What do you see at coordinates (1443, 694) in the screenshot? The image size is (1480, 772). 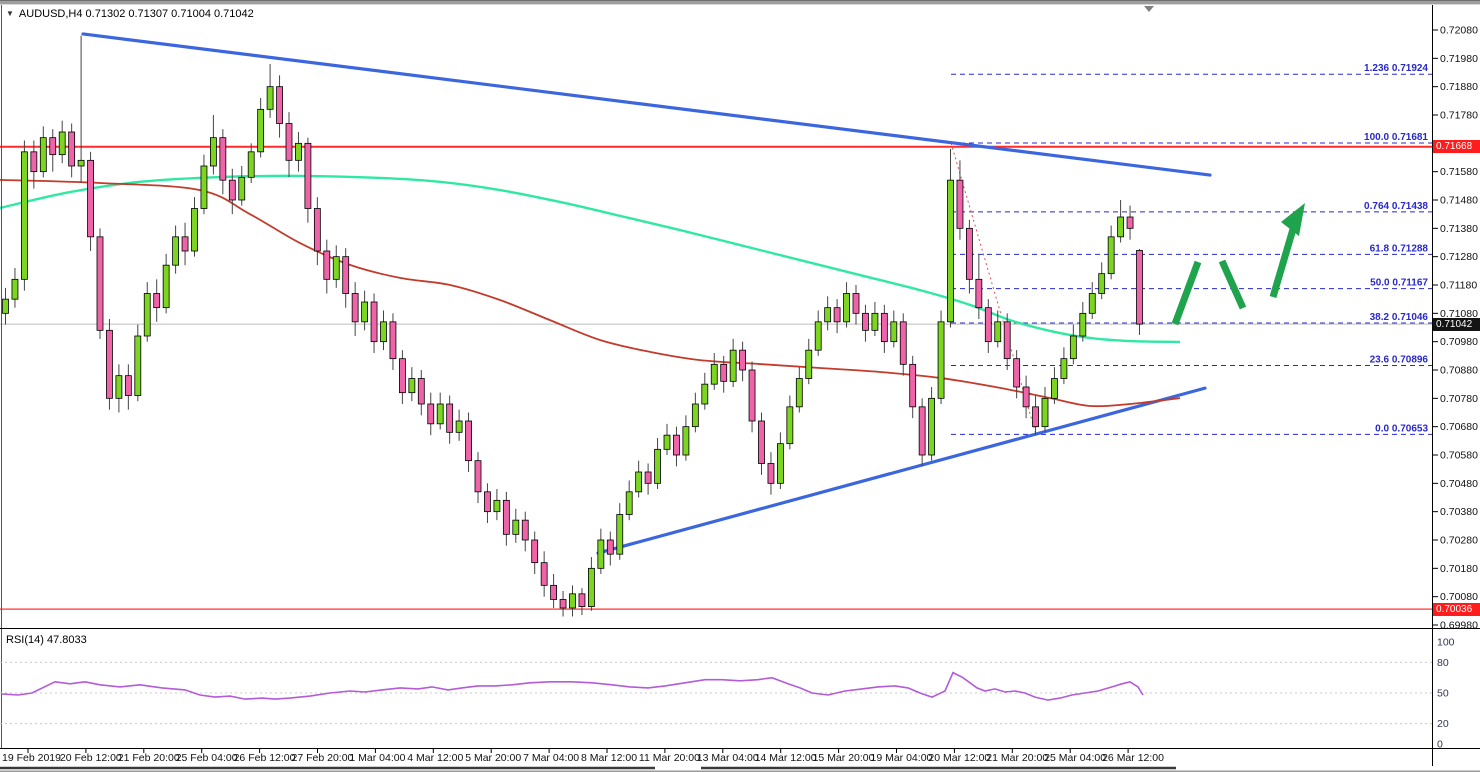 I see `rsi-axis-label: 50` at bounding box center [1443, 694].